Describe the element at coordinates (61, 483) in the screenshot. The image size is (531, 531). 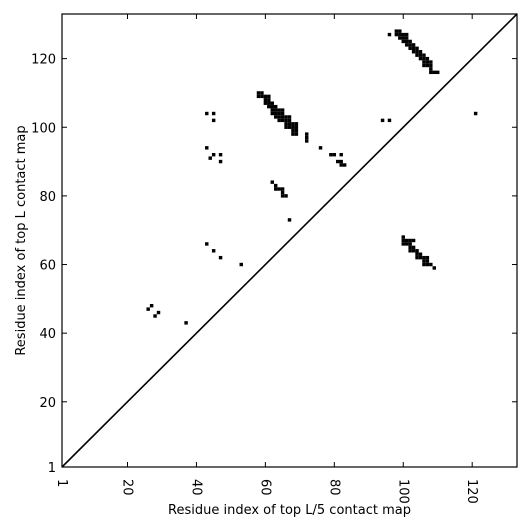
I see `x-tick-label: 1` at that location.